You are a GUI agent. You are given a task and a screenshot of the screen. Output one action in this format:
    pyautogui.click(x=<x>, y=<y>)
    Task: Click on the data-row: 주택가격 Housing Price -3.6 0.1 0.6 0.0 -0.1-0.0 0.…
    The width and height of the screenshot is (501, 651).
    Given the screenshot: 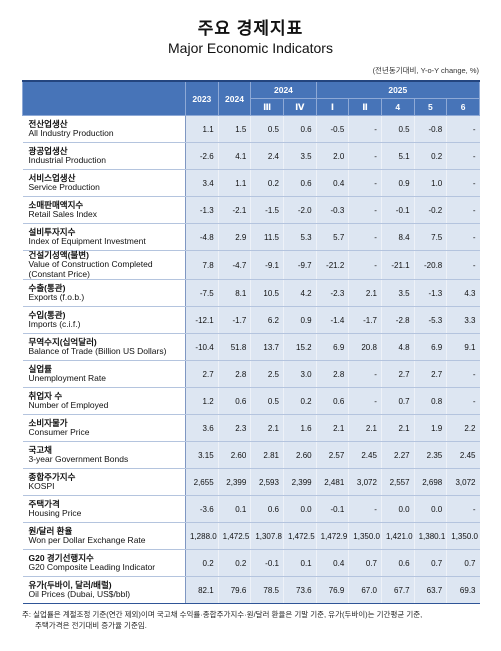 What is the action you would take?
    pyautogui.click(x=251, y=509)
    